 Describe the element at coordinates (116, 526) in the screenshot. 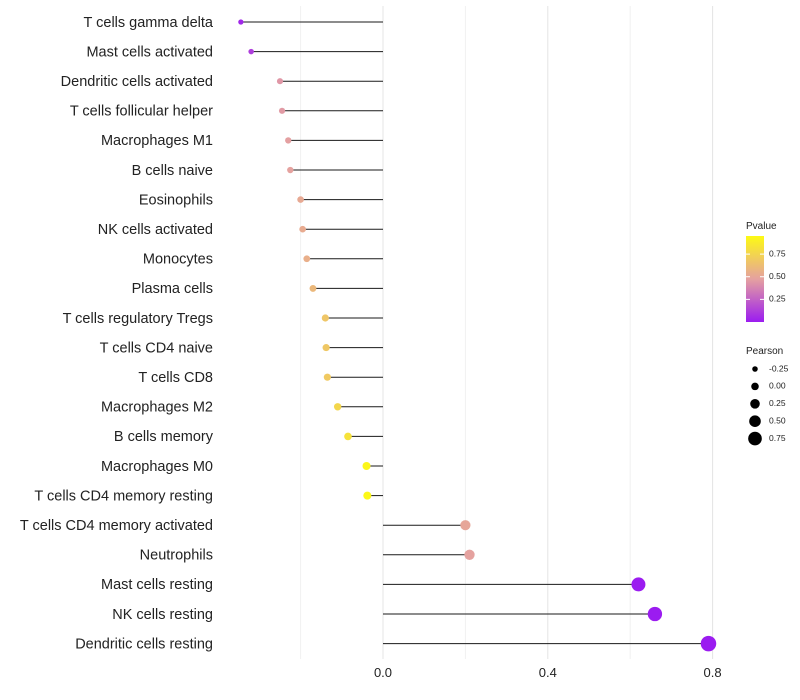

I see `category-label: T cells CD4 memory activated` at that location.